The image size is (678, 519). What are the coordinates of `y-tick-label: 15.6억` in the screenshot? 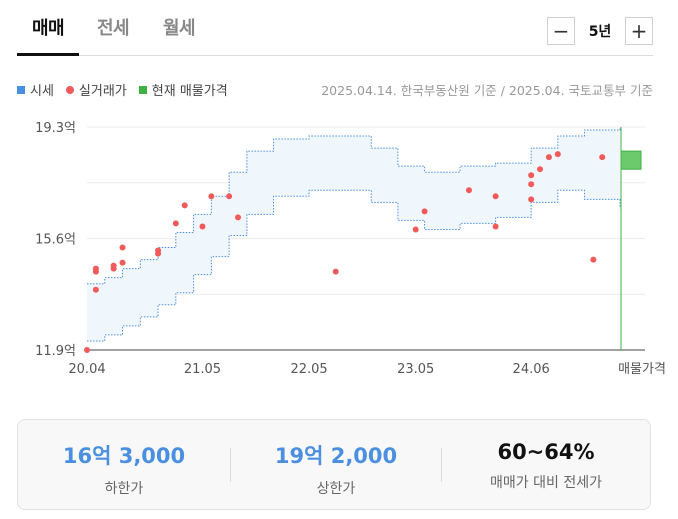 It's located at (55, 240).